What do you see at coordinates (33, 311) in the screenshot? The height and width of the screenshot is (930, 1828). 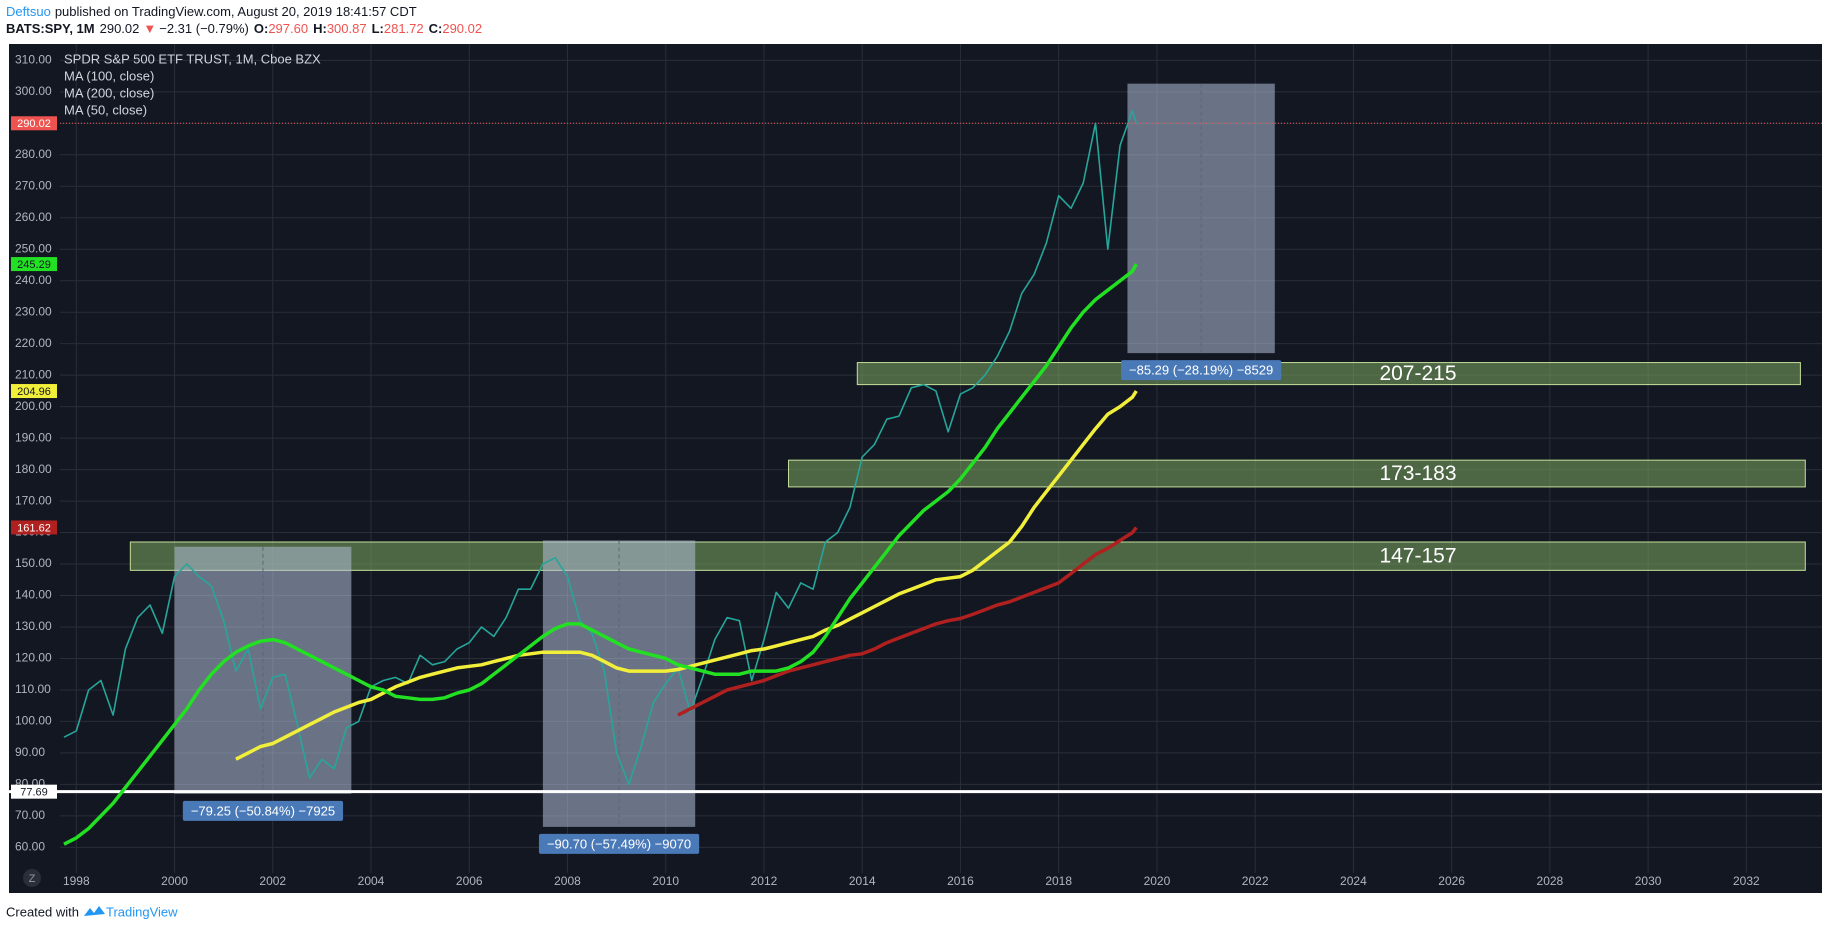 I see `y-tick-label: 230.00` at bounding box center [33, 311].